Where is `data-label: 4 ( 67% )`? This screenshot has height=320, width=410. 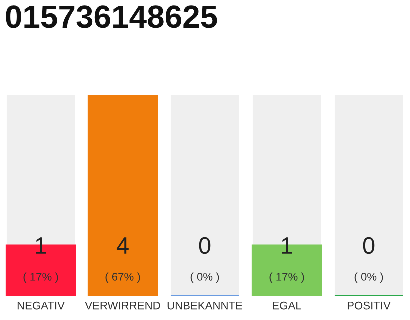
data-label: 4 ( 67% ) is located at coordinates (123, 261).